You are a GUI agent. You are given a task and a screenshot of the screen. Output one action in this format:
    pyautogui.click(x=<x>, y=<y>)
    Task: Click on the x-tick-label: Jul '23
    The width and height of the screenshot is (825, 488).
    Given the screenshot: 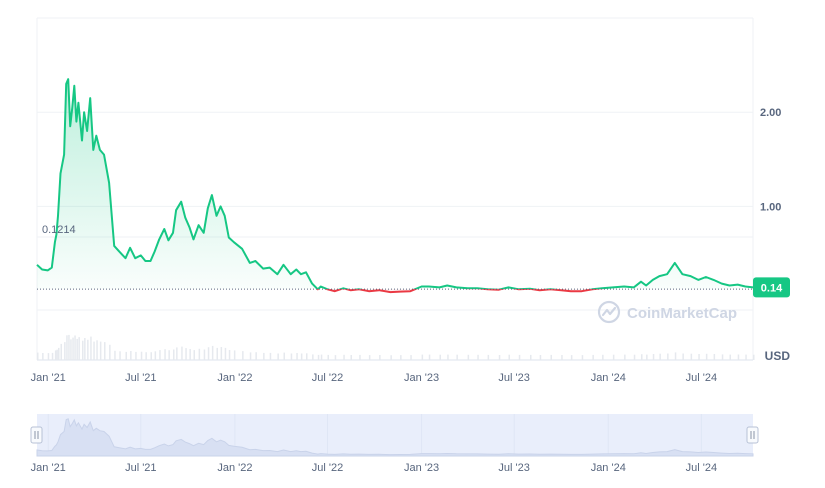 What is the action you would take?
    pyautogui.click(x=513, y=378)
    